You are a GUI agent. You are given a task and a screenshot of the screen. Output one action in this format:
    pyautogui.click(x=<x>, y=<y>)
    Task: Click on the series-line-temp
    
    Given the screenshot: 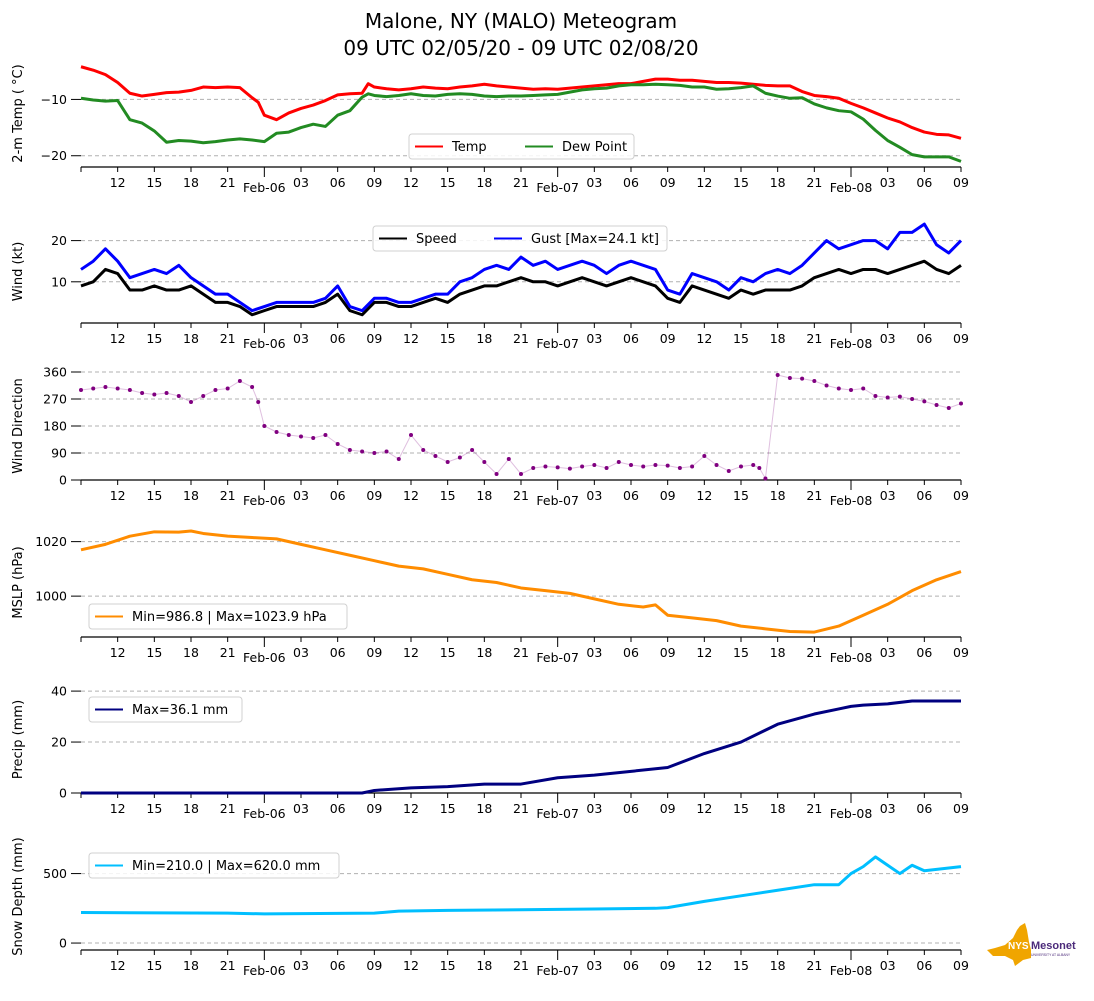 What is the action you would take?
    pyautogui.click(x=521, y=102)
    